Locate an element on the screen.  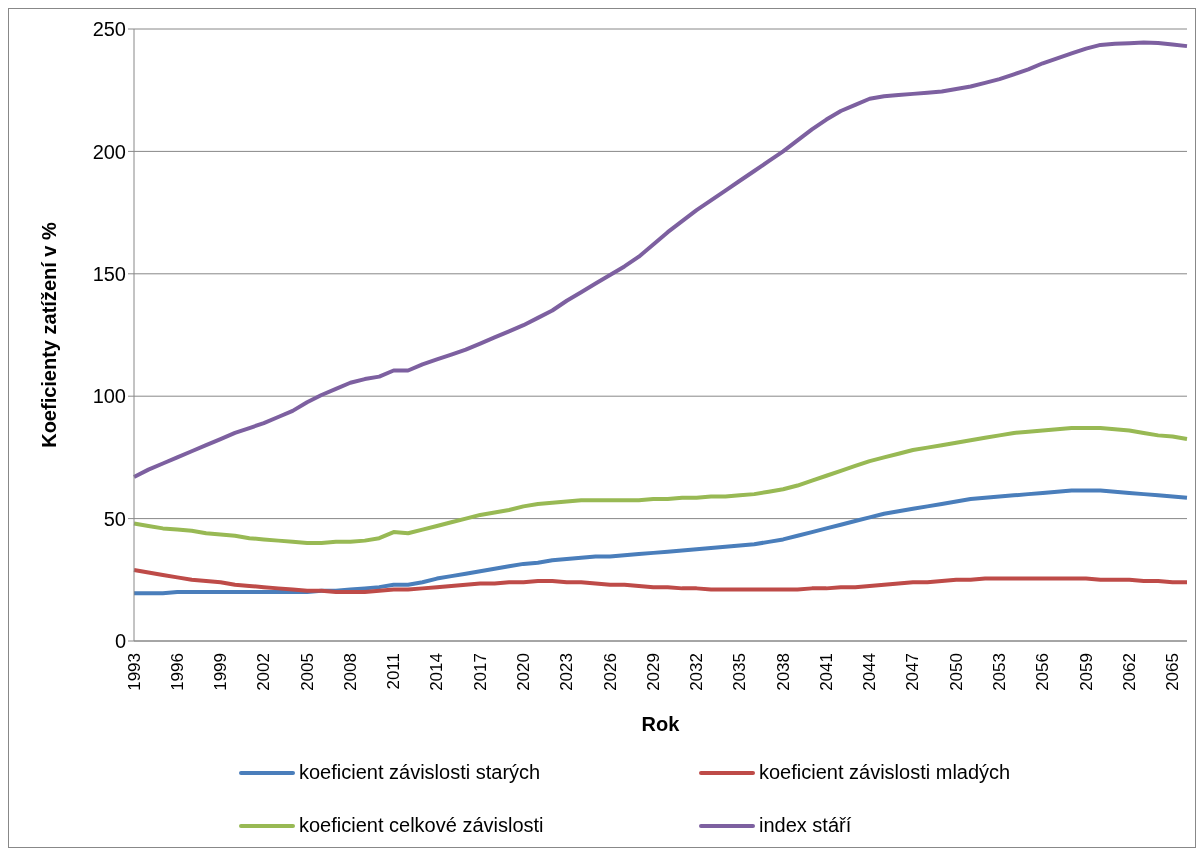
y-tick-label: 250 is located at coordinates (109, 29).